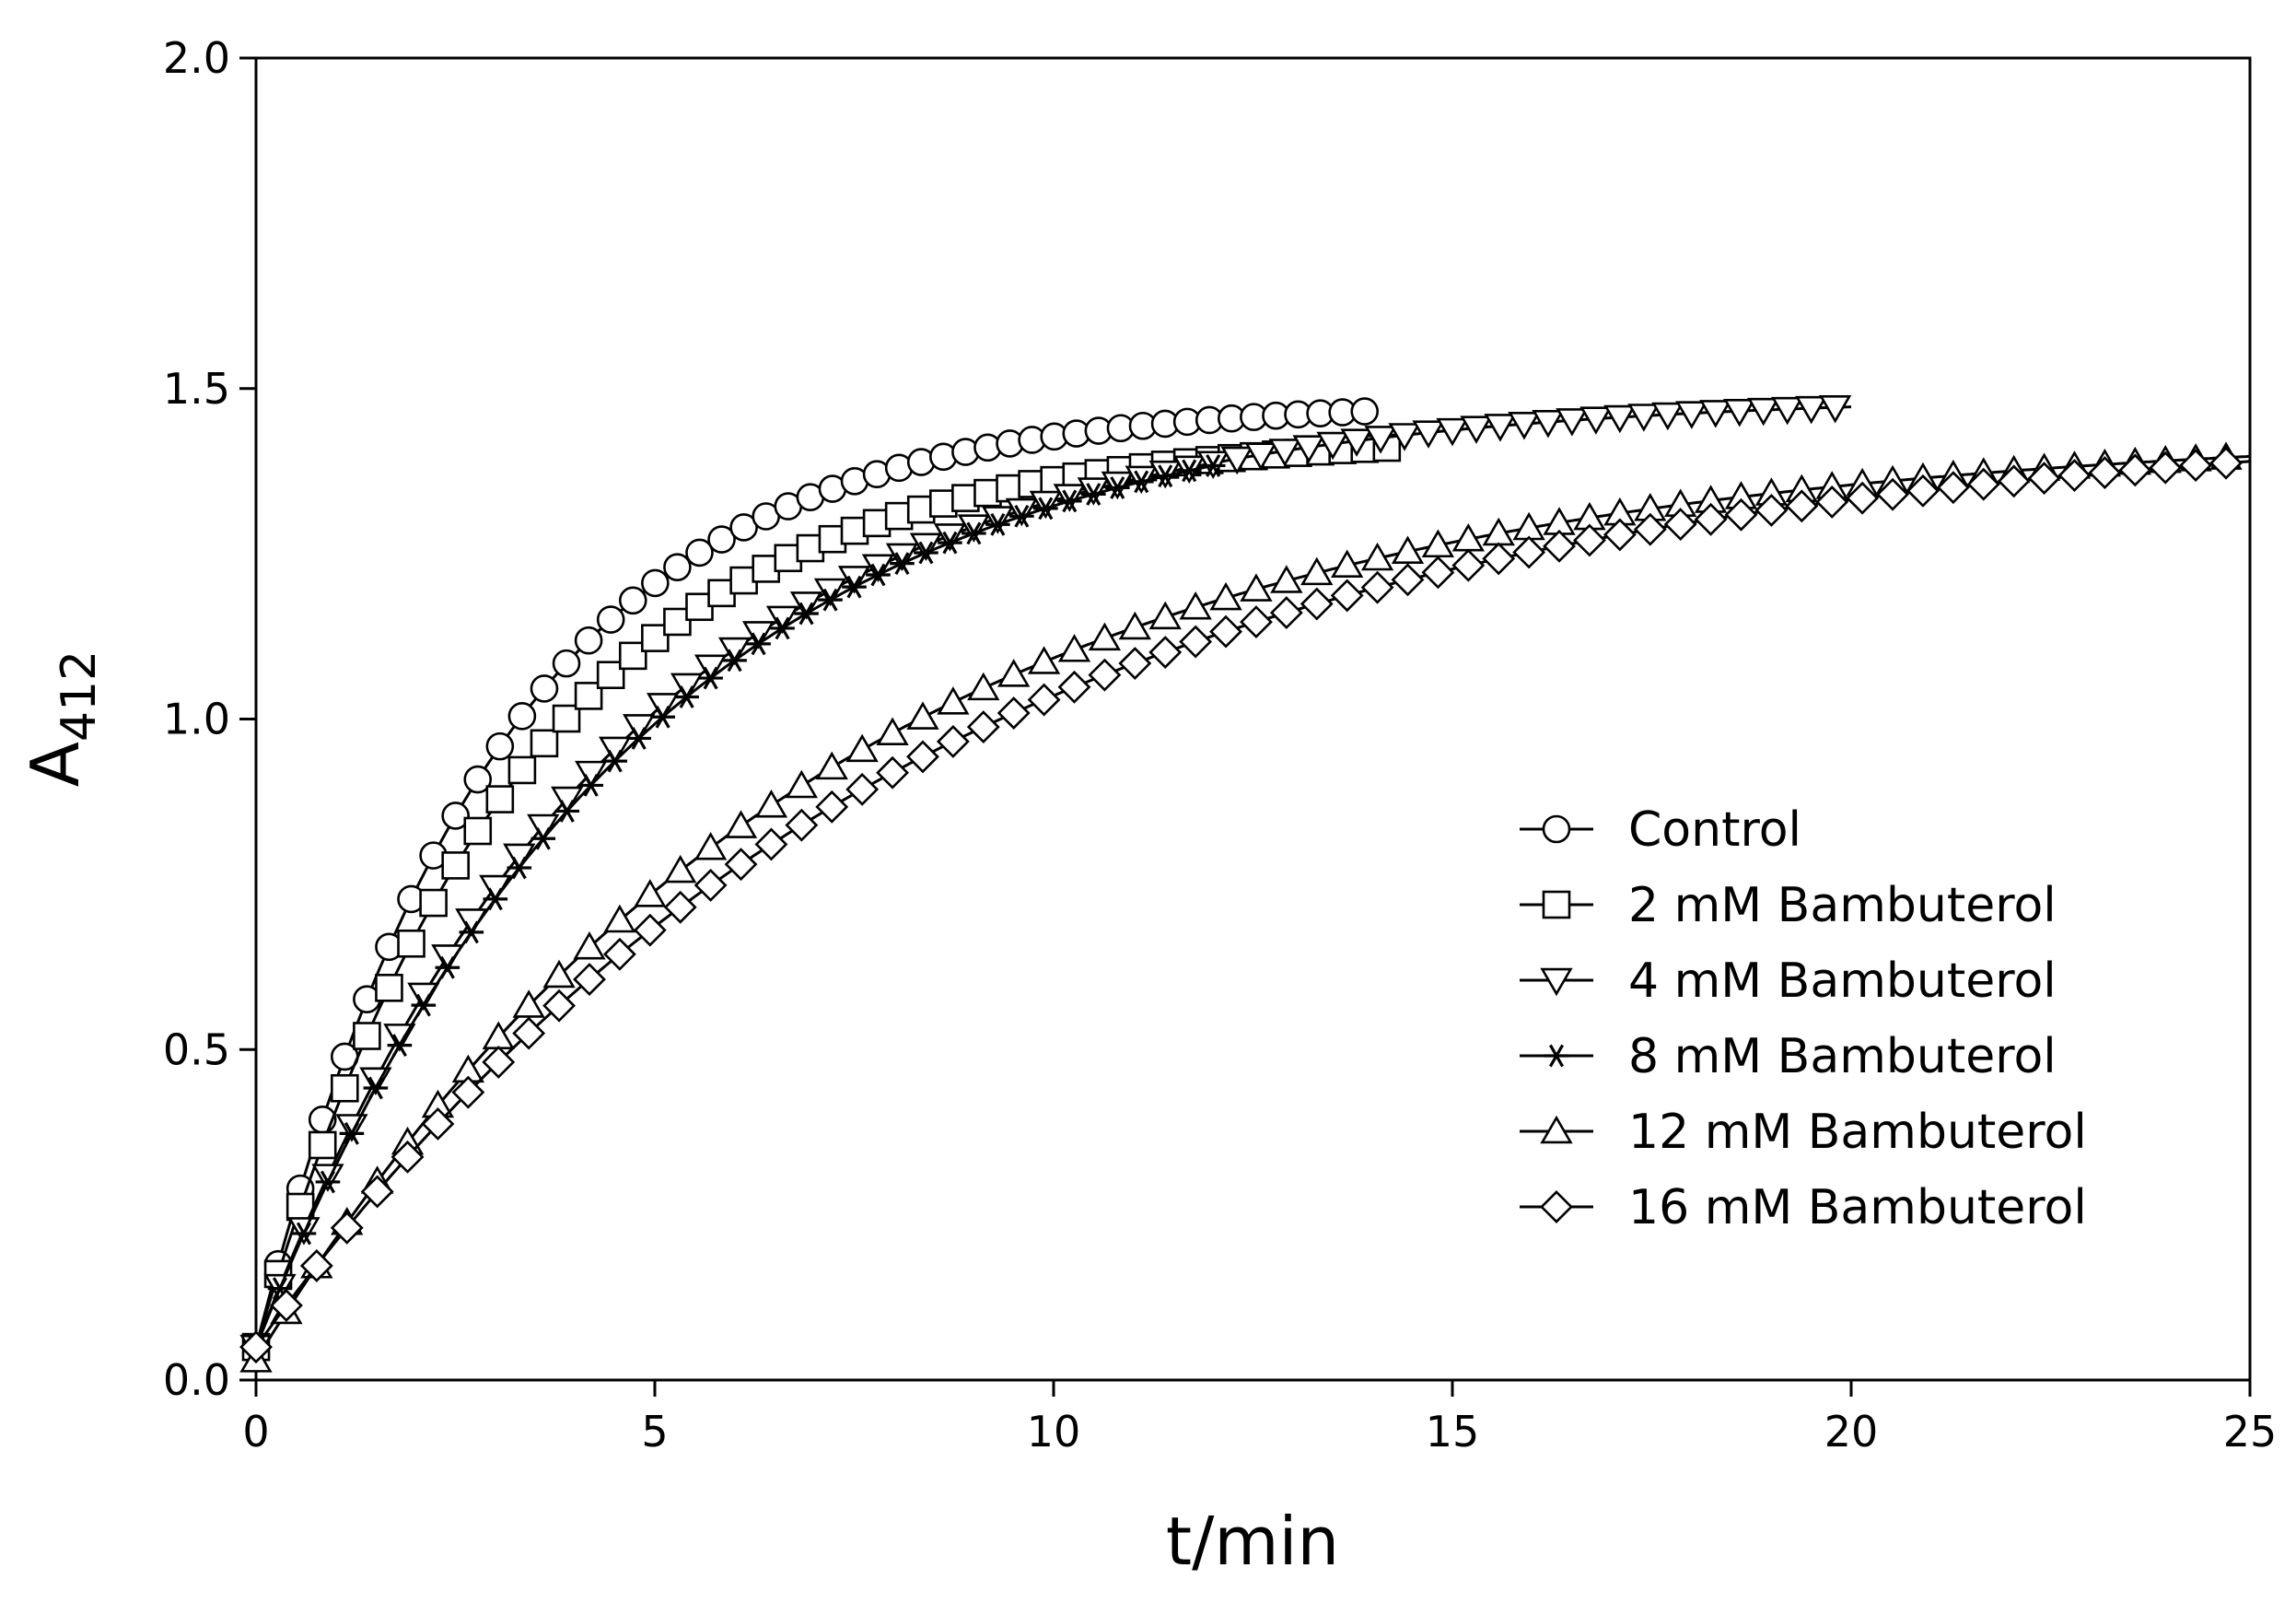  Describe the element at coordinates (196, 1380) in the screenshot. I see `y-tick-label: 0.0` at that location.